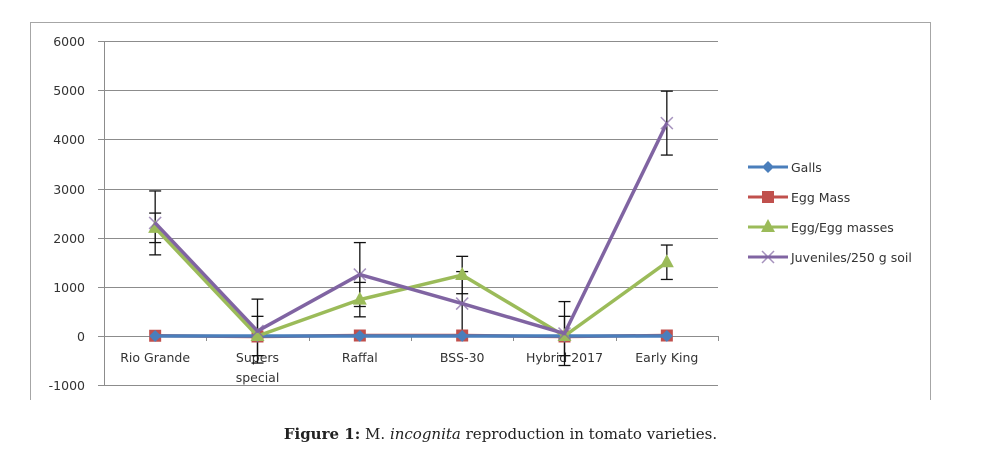  What do you see at coordinates (666, 357) in the screenshot?
I see `x-tick-label: Early King` at bounding box center [666, 357].